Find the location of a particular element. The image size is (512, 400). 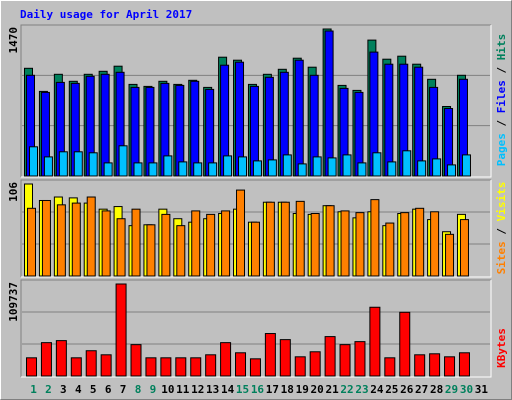

legend-entry: Visits is located at coordinates (501, 202).